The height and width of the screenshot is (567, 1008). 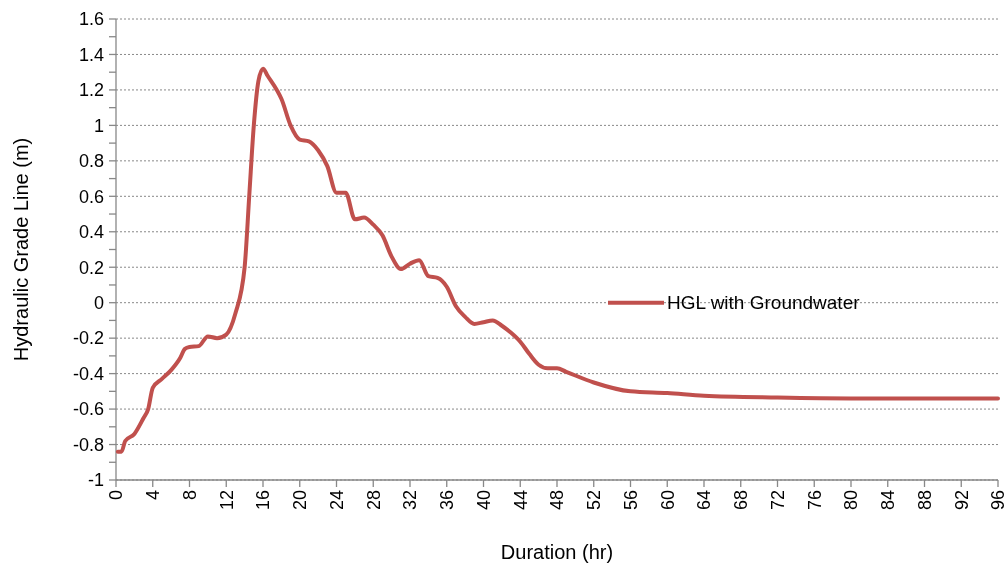 I want to click on x-tick-label: 96, so click(x=998, y=500).